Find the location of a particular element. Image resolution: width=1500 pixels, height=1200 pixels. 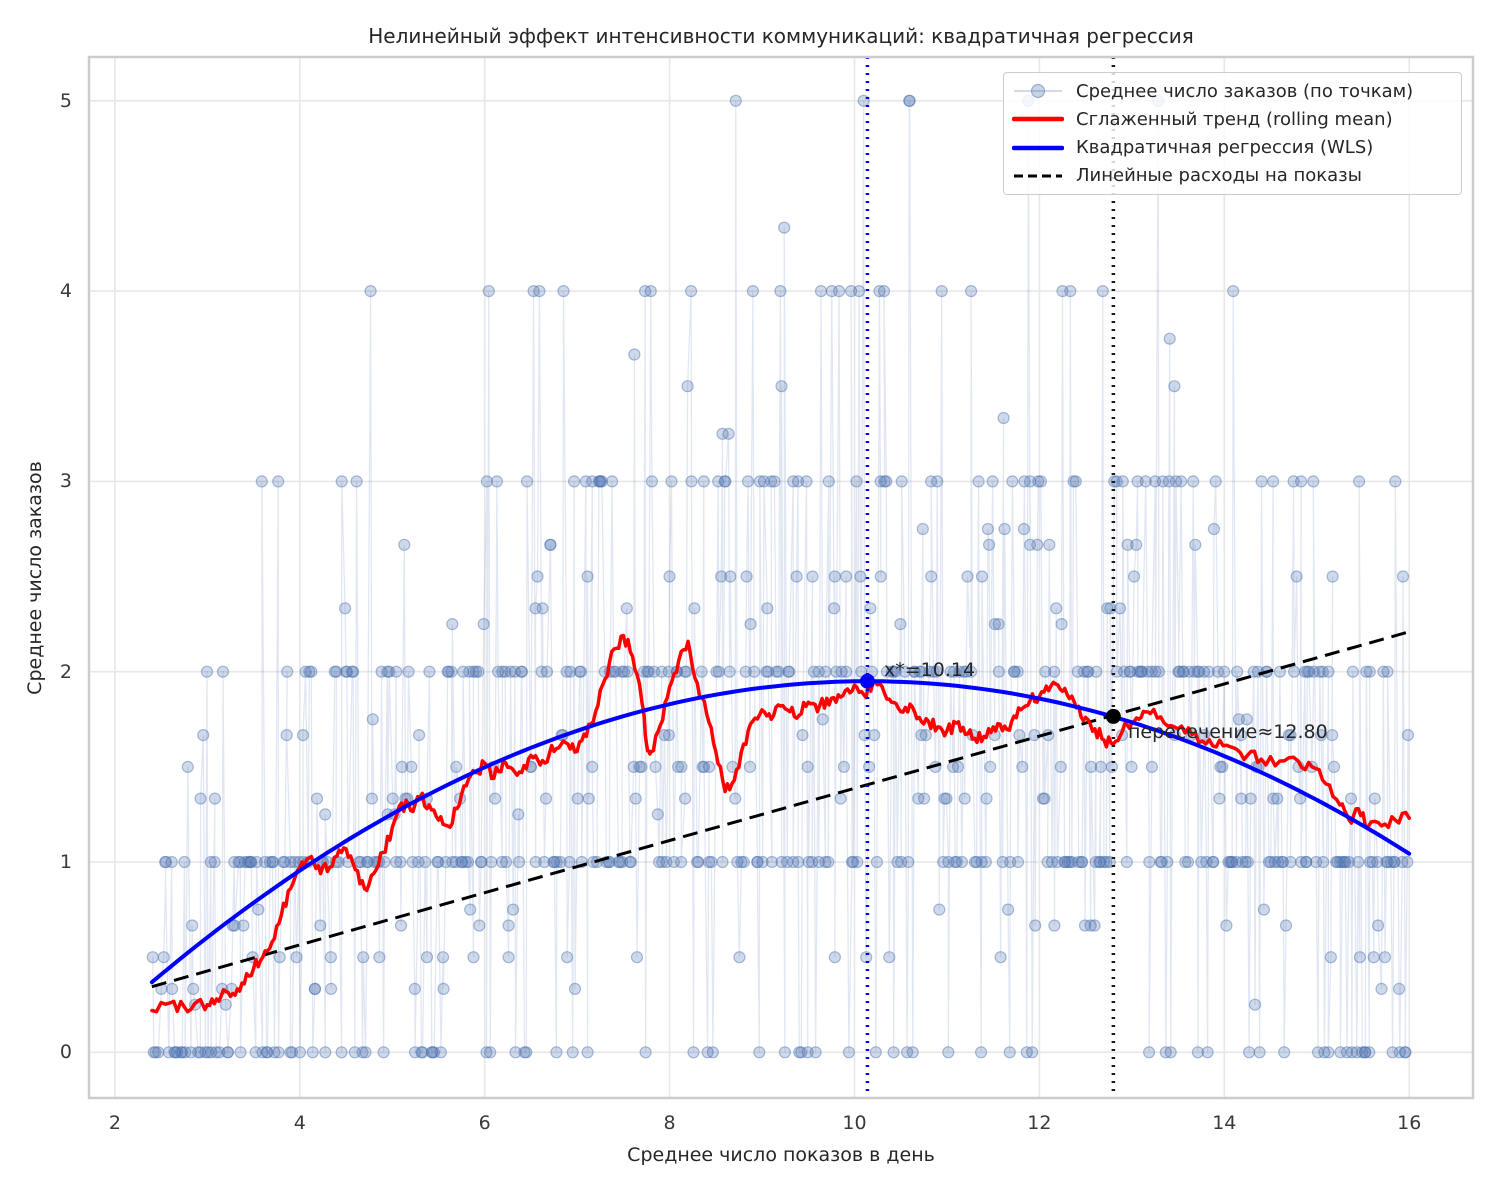

legend-glyph-line is located at coordinates (1038, 147).